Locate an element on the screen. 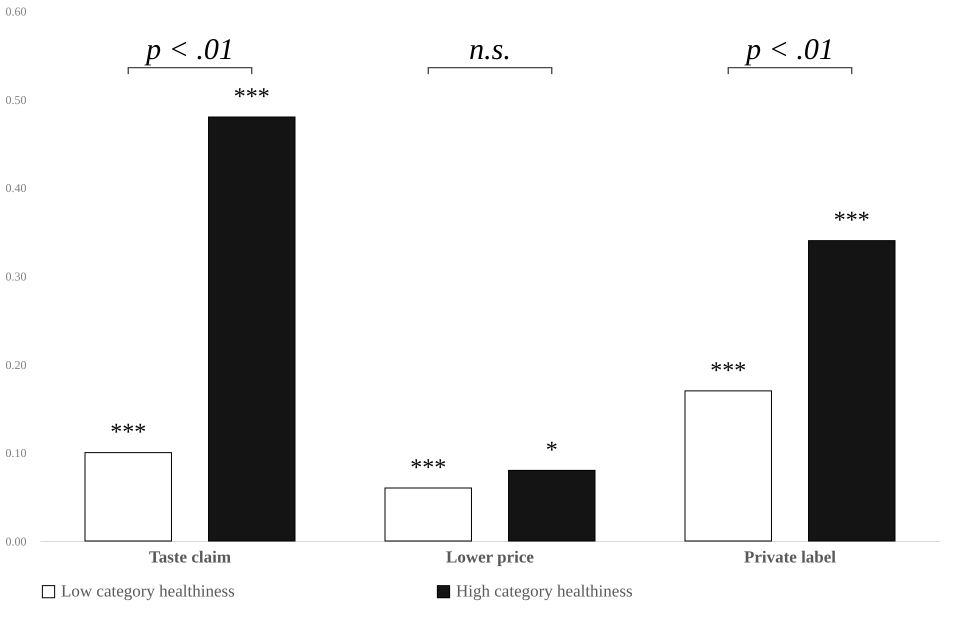 The height and width of the screenshot is (640, 974). annotation: n.s. is located at coordinates (490, 49).